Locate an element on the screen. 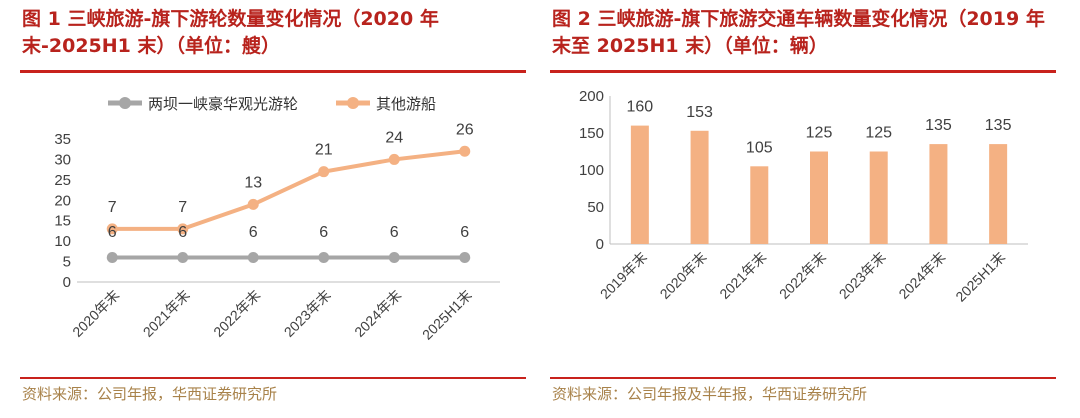 The width and height of the screenshot is (1080, 418). y-tick-label: 25 is located at coordinates (62, 180).